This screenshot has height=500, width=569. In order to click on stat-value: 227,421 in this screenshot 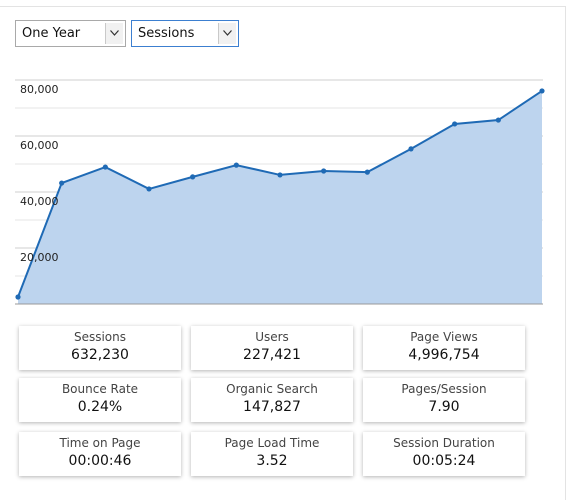, I will do `click(272, 355)`.